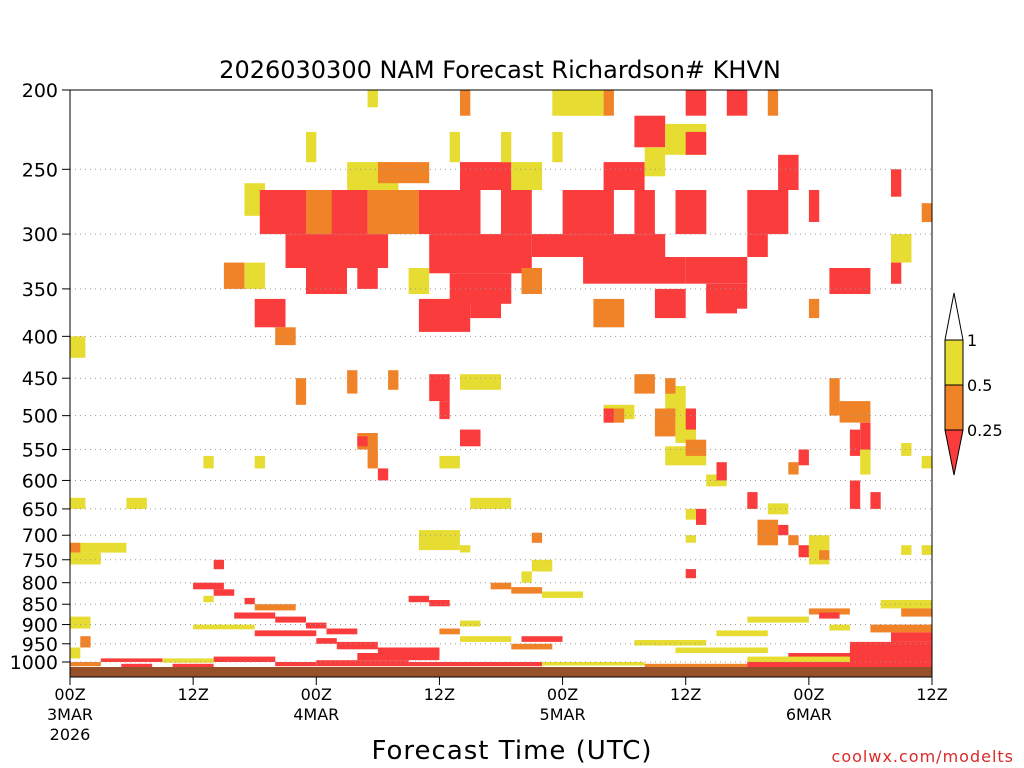 Image resolution: width=1024 pixels, height=768 pixels. What do you see at coordinates (40, 170) in the screenshot?
I see `y-tick-label: 250` at bounding box center [40, 170].